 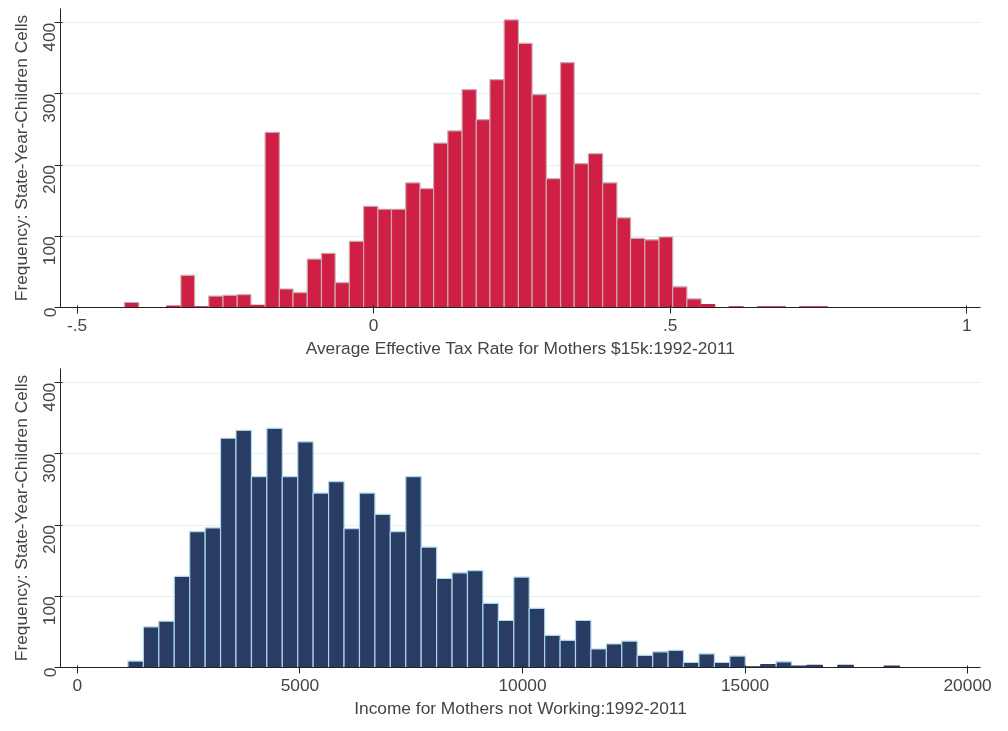 I want to click on x-tick-label: 15000, so click(x=745, y=684).